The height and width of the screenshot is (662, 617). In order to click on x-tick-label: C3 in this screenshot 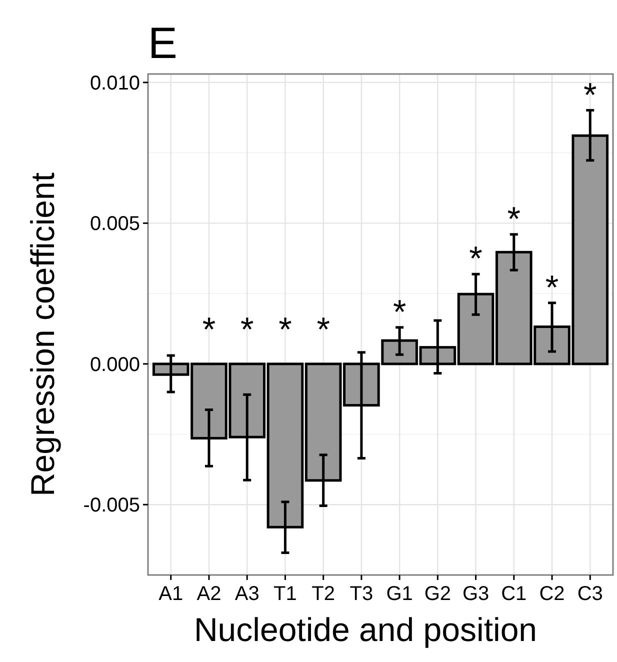, I will do `click(590, 594)`.